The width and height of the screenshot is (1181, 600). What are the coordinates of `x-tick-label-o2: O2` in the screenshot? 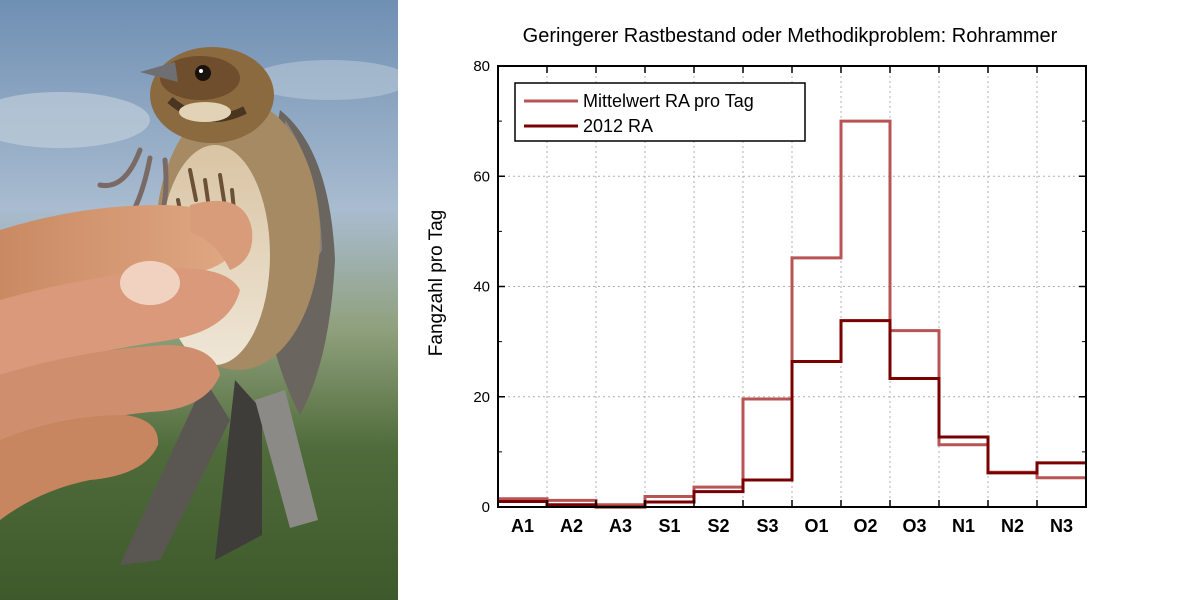 It's located at (865, 526).